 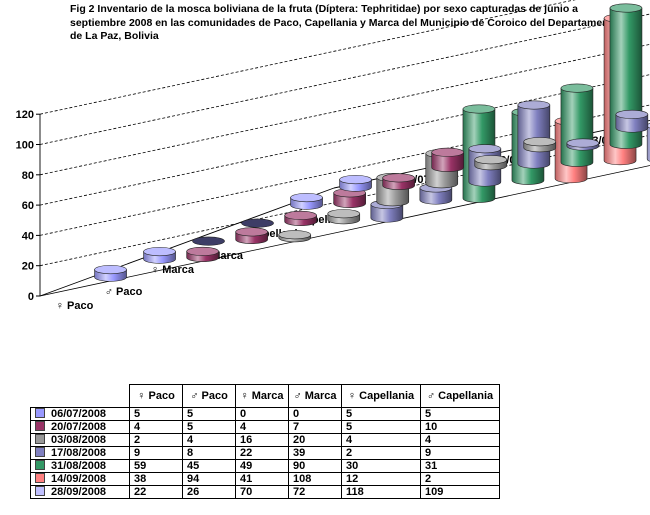 I want to click on legend-label: 20/07/2008, so click(x=79, y=427).